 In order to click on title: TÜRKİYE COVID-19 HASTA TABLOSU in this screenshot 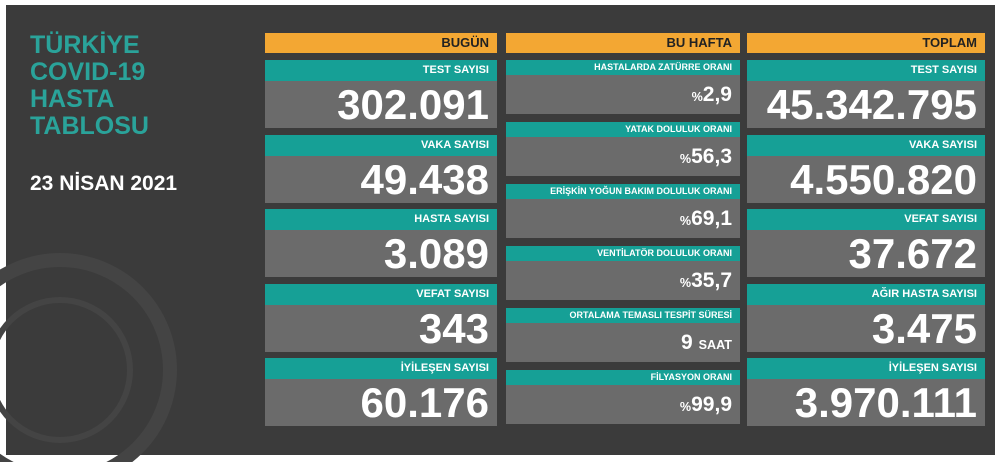, I will do `click(89, 86)`.